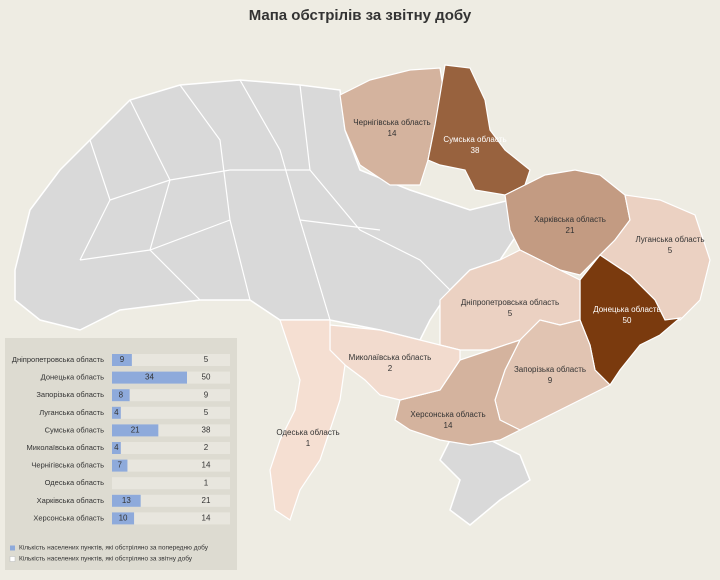 The height and width of the screenshot is (580, 720). I want to click on value-label: 1, so click(206, 482).